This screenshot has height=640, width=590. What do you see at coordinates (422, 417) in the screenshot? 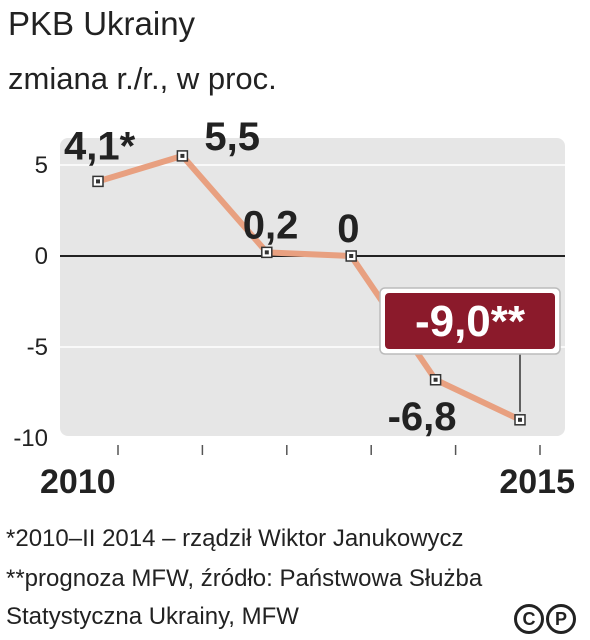
I see `data-label: -6,8` at bounding box center [422, 417].